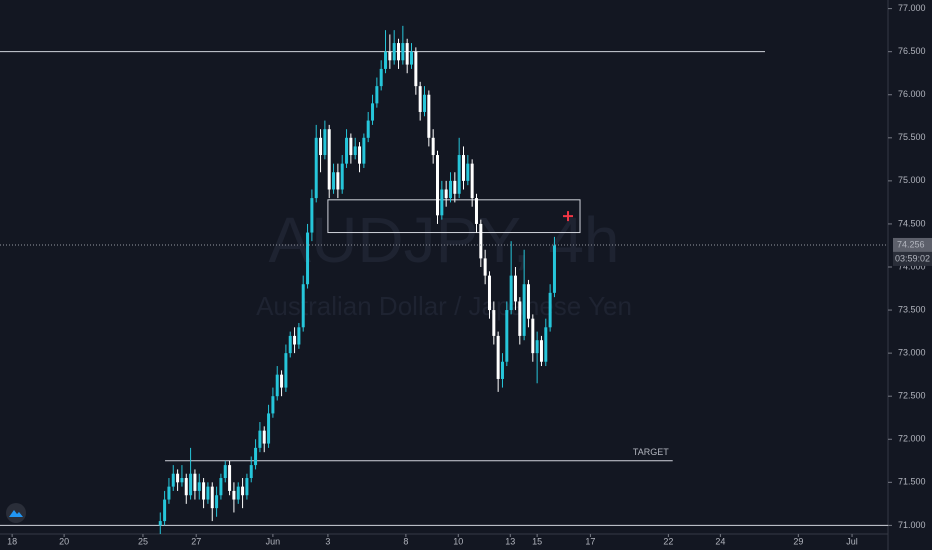 Image resolution: width=932 pixels, height=550 pixels. Describe the element at coordinates (510, 541) in the screenshot. I see `x-tick-label: 13` at that location.